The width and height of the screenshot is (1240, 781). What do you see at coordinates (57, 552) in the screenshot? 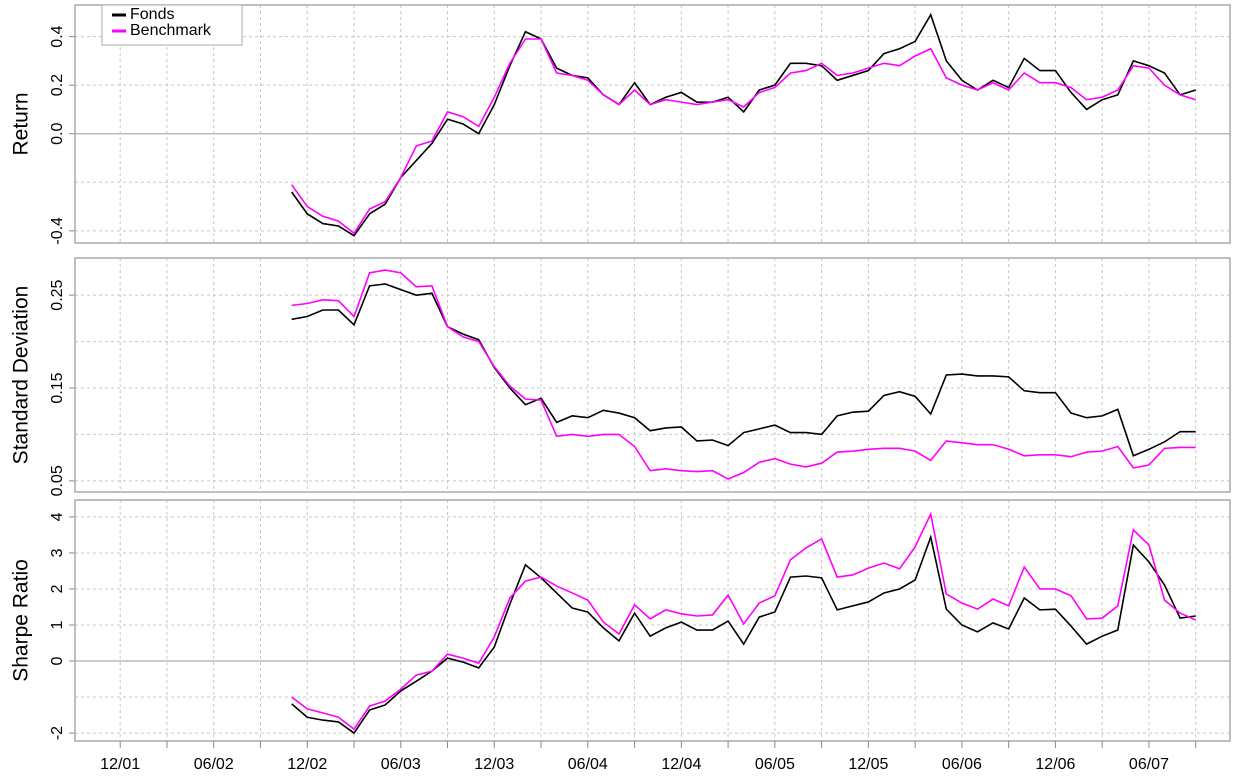
I see `y-tick-label: 3` at bounding box center [57, 552].